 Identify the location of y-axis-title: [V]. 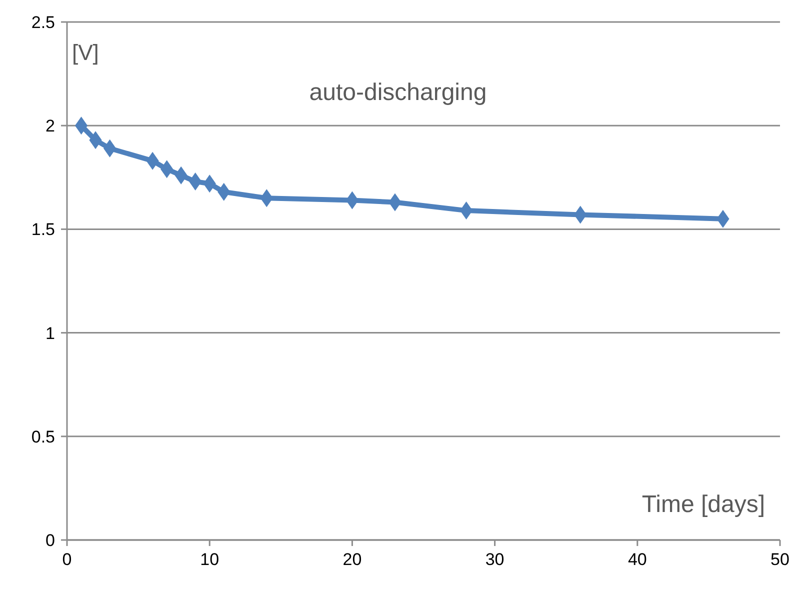
(85, 52).